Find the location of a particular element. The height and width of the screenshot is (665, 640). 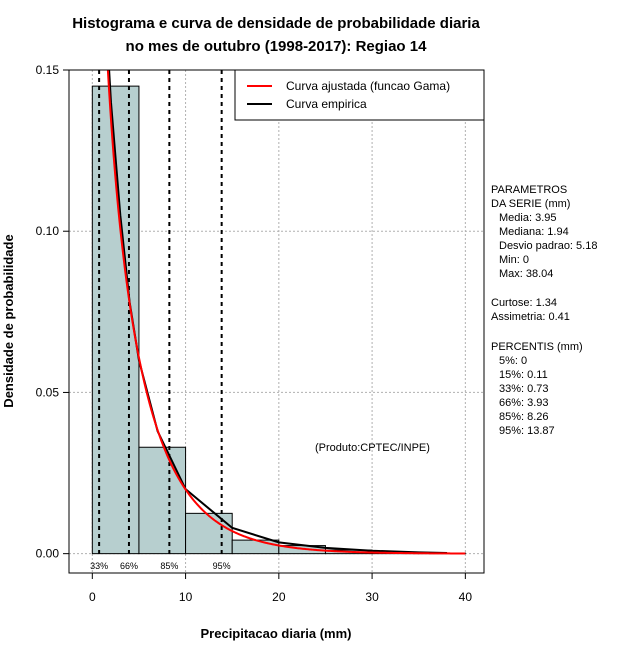

y-tick-label: 0.05 is located at coordinates (48, 392).